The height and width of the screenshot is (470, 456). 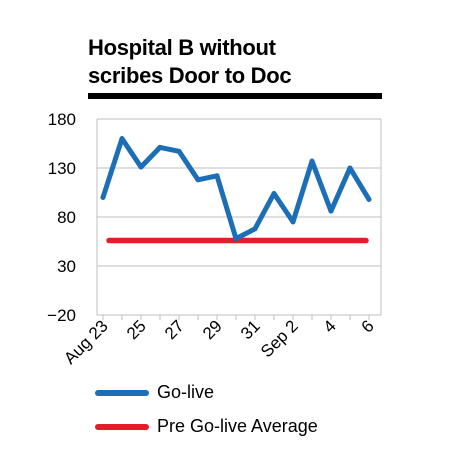 What do you see at coordinates (279, 338) in the screenshot?
I see `x-tick-label: Sep 2` at bounding box center [279, 338].